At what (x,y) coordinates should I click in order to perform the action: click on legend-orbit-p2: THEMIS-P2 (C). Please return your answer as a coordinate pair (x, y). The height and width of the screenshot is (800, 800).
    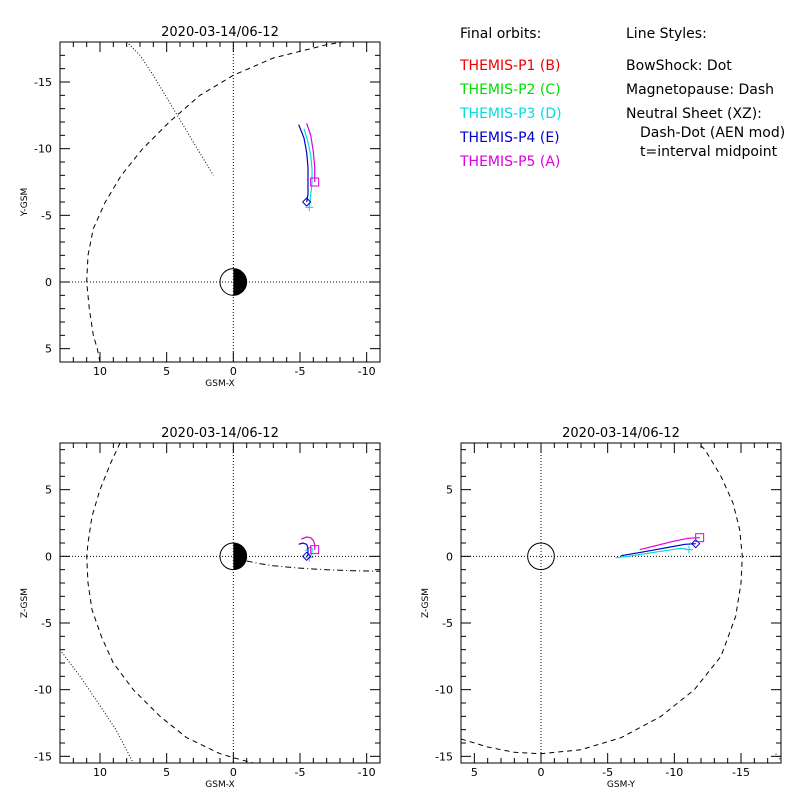
    Looking at the image, I should click on (510, 90).